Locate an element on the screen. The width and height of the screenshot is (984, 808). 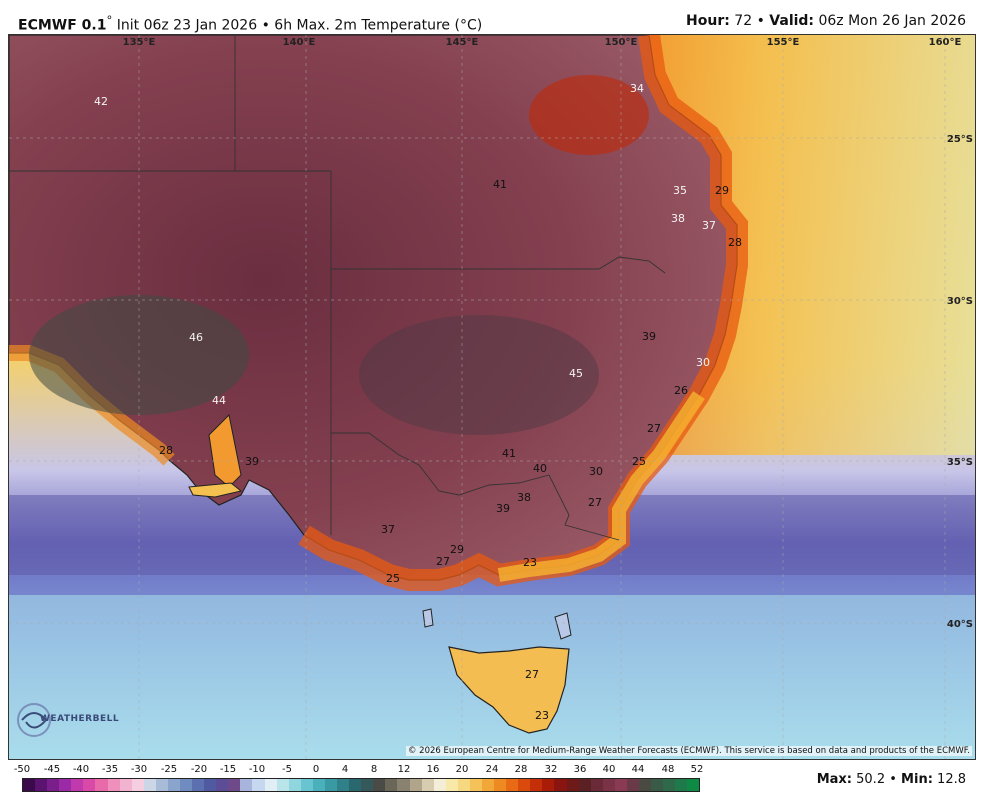
weatherbell-logo: WEATHERBELL is located at coordinates (66, 720).